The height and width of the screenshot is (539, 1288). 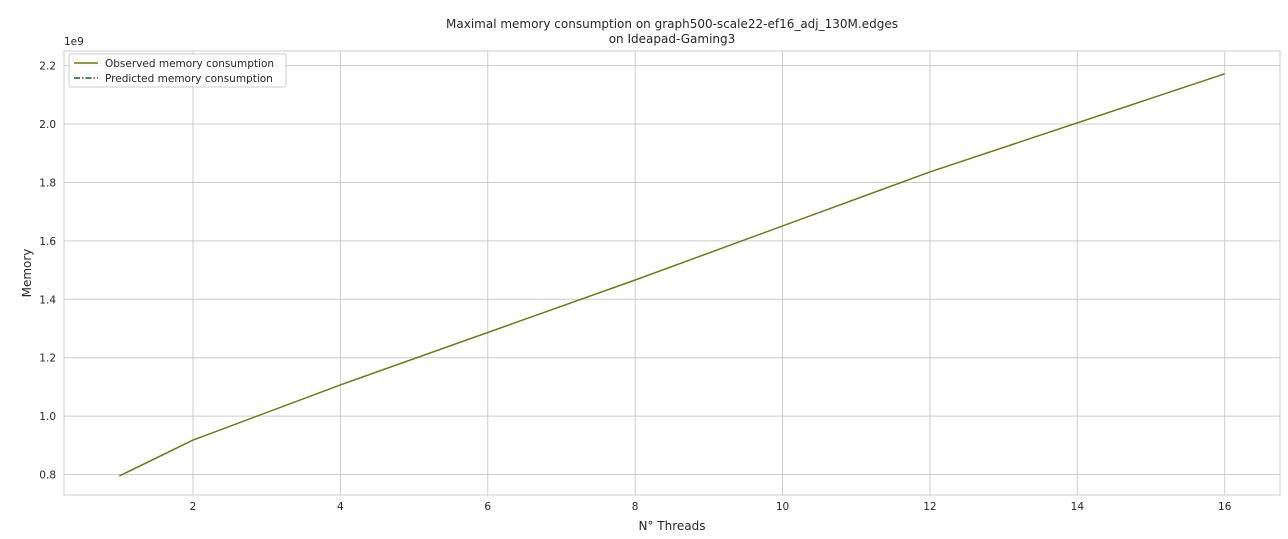 What do you see at coordinates (1225, 507) in the screenshot?
I see `x-tick-label: 16` at bounding box center [1225, 507].